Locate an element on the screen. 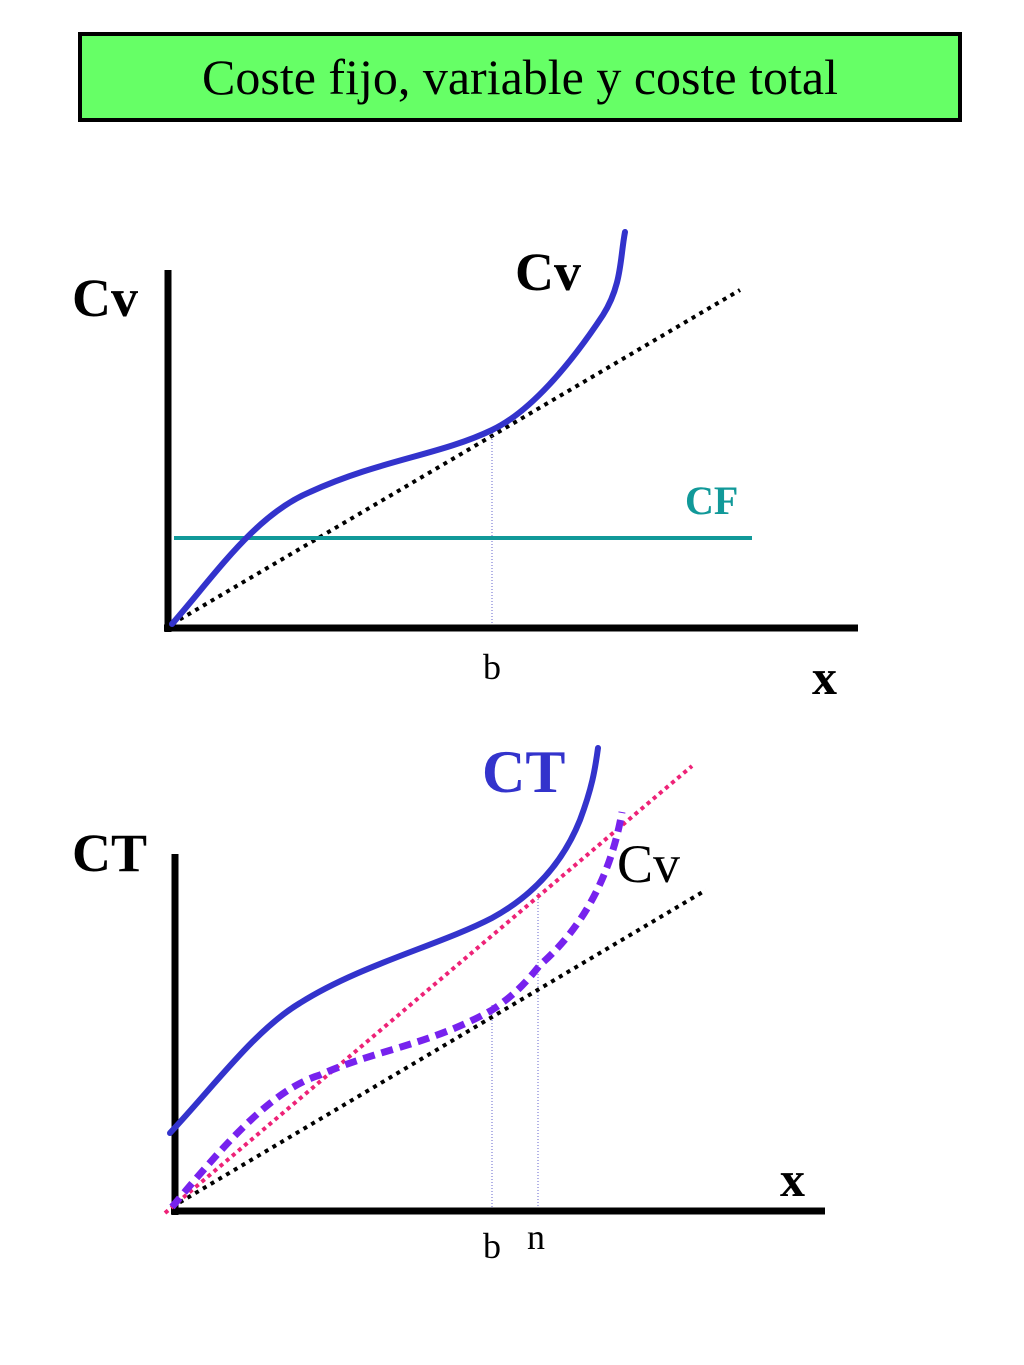 This screenshot has height=1365, width=1024. bottom-x-axis-label: x is located at coordinates (792, 1179).